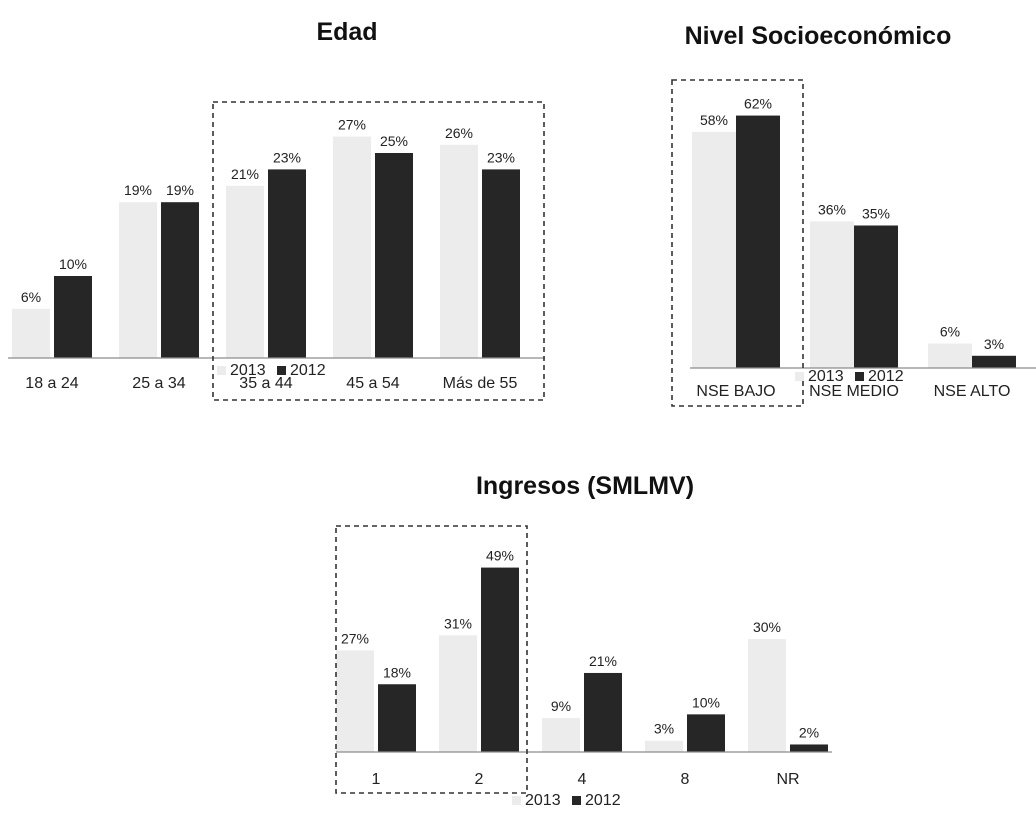 Image resolution: width=1036 pixels, height=829 pixels. Describe the element at coordinates (585, 486) in the screenshot. I see `chart-title: Ingresos (SMLMV)` at that location.